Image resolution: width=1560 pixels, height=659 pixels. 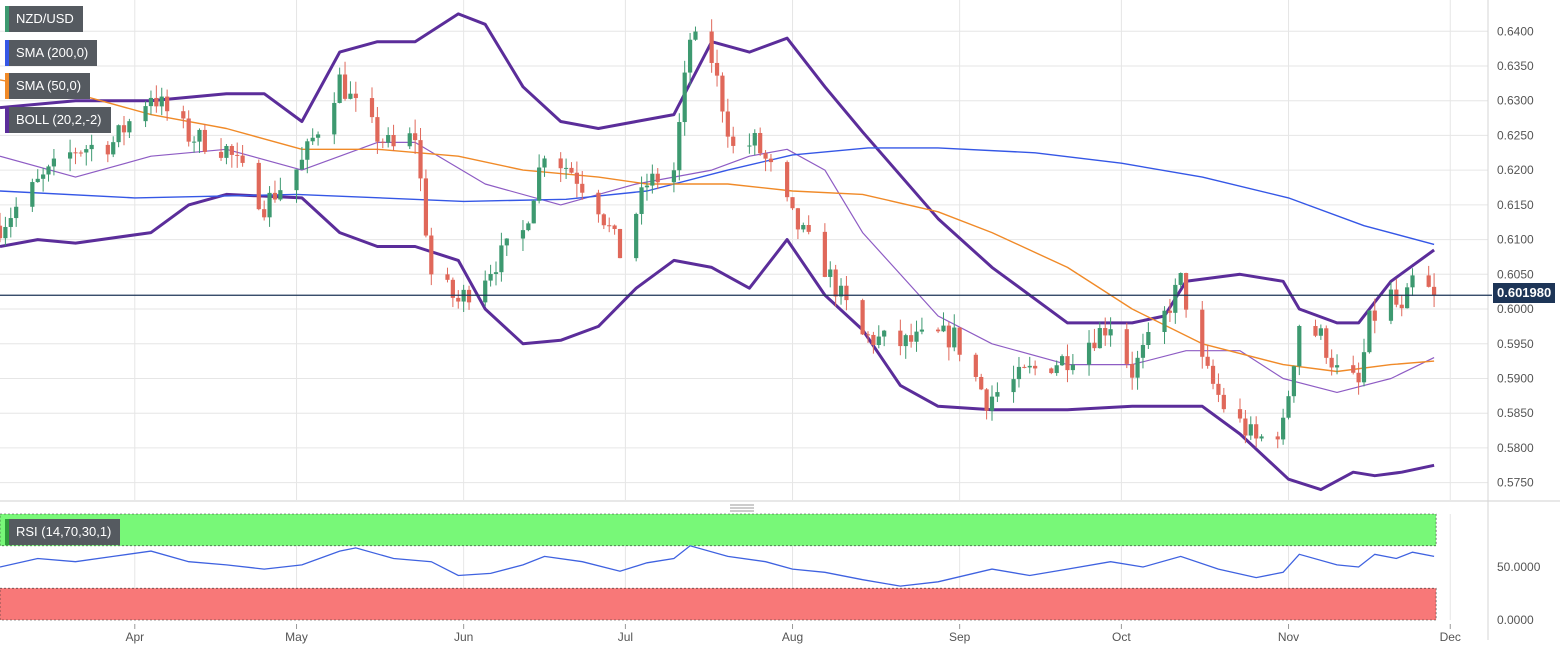 I want to click on legend-symbol: NZD/USD, so click(x=44, y=19).